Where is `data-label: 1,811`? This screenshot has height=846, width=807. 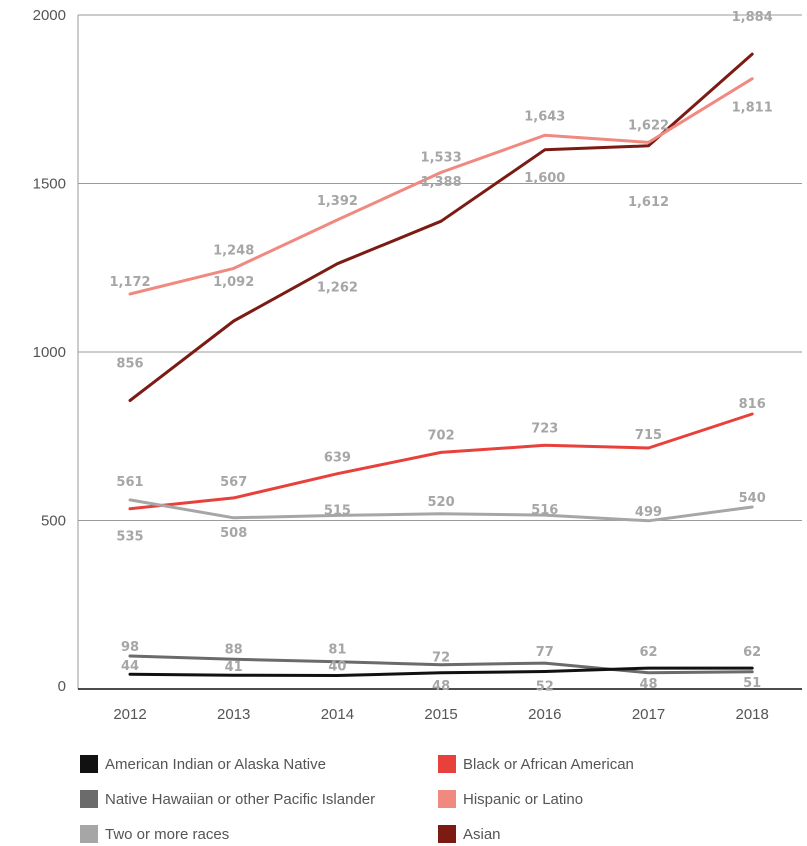
data-label: 1,811 is located at coordinates (752, 108).